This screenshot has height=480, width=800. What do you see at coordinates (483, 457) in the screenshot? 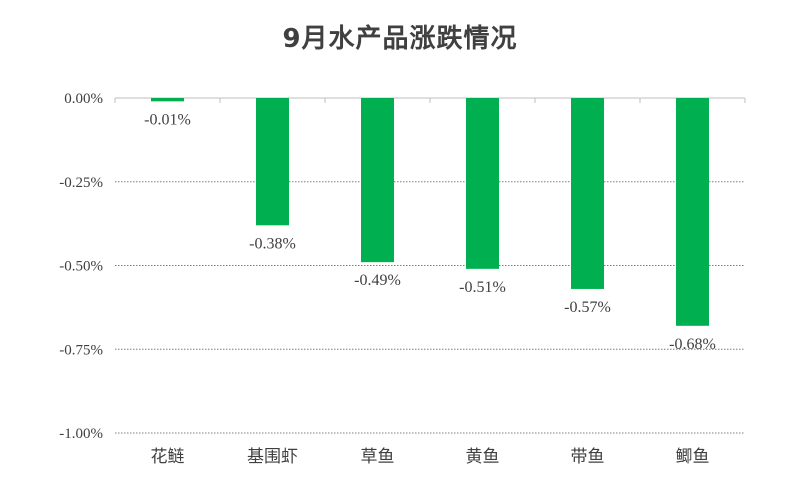
I see `x-tick-label: 黄鱼` at bounding box center [483, 457].